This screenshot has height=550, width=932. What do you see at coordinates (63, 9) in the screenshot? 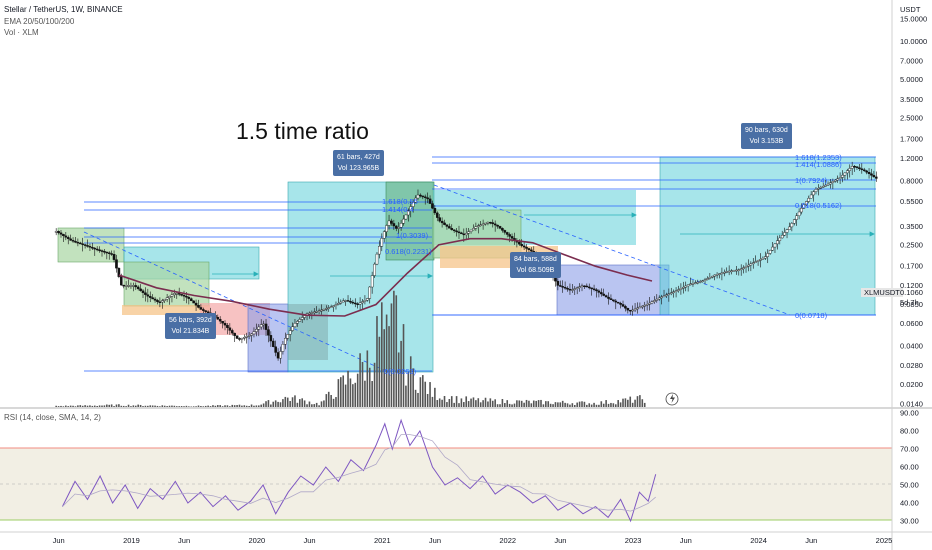
I see `symbol-legend: Stellar / TetherUS, 1W, BINANCE` at bounding box center [63, 9].